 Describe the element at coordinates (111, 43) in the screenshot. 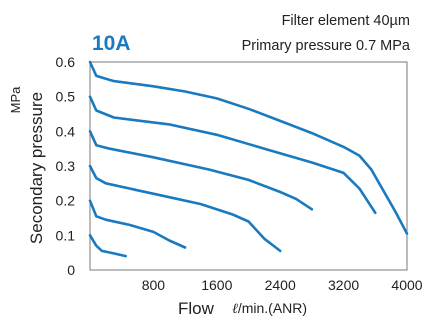

I see `model-label: 10A` at that location.